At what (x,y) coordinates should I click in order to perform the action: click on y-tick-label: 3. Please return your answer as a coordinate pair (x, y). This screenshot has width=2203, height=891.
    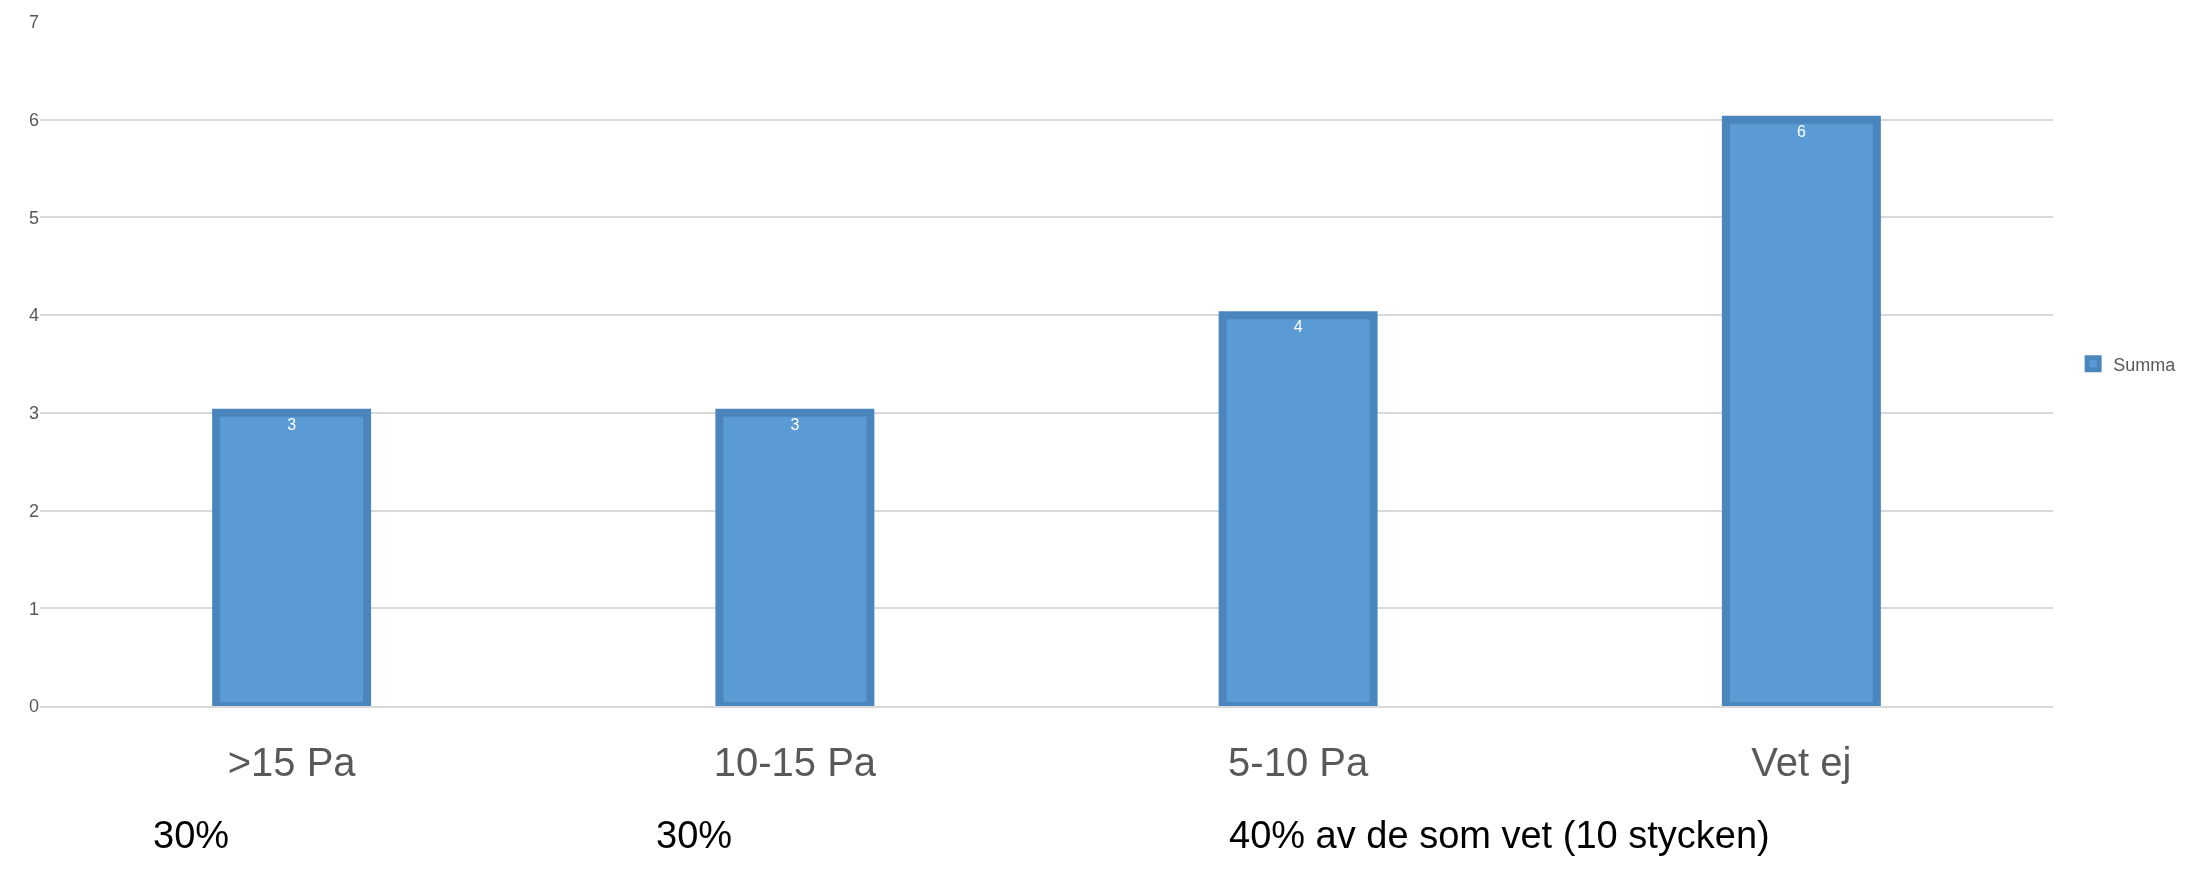
    Looking at the image, I should click on (33, 413).